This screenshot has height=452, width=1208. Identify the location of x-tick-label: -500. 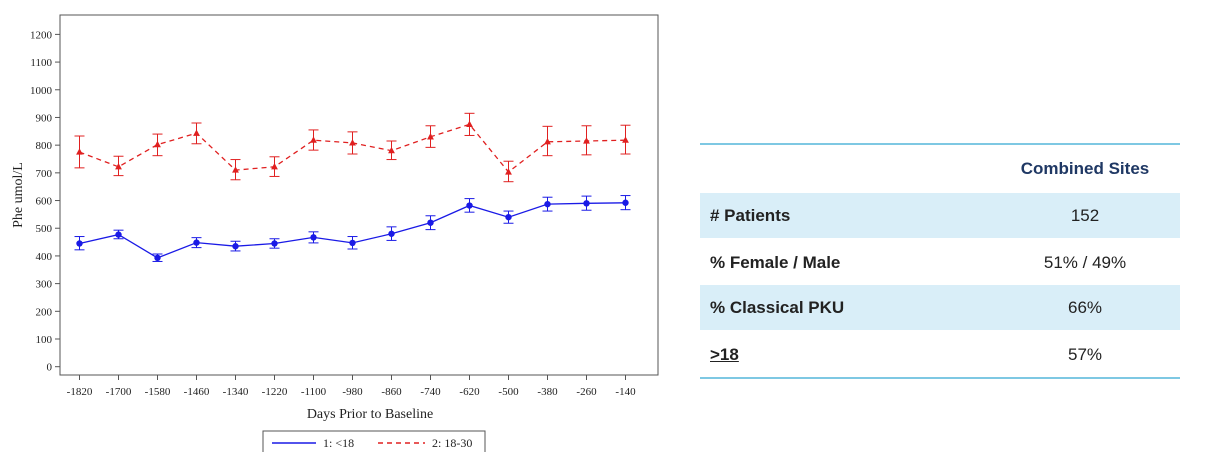
(508, 392).